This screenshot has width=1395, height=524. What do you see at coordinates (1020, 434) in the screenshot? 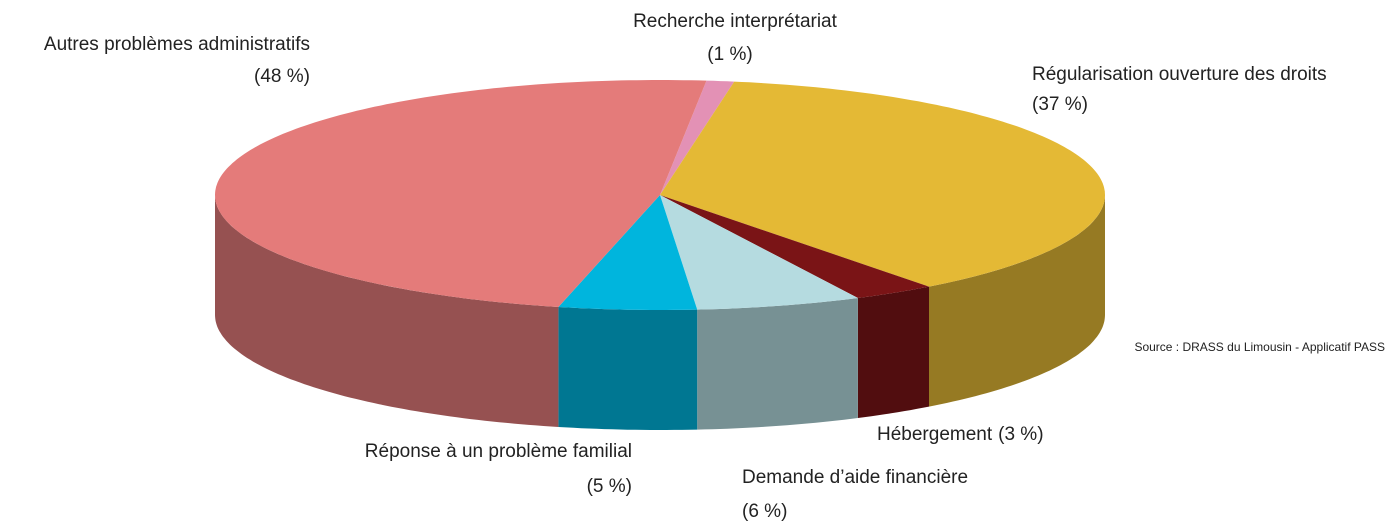
I see `value-label: (3 %)` at bounding box center [1020, 434].